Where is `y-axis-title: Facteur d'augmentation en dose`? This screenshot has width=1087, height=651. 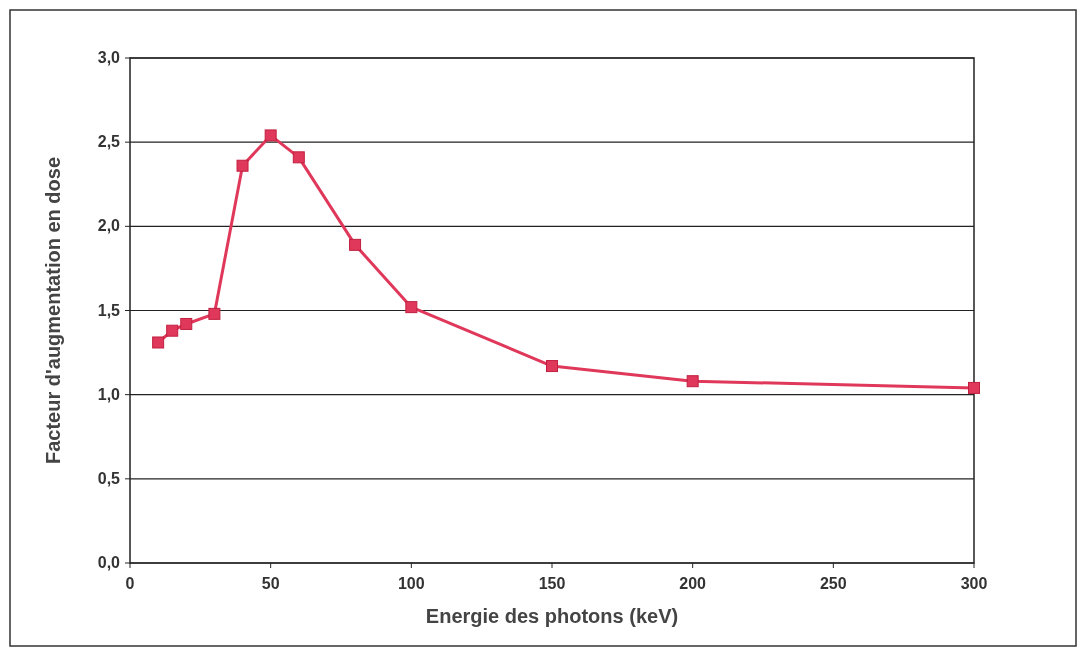 y-axis-title: Facteur d'augmentation en dose is located at coordinates (53, 310).